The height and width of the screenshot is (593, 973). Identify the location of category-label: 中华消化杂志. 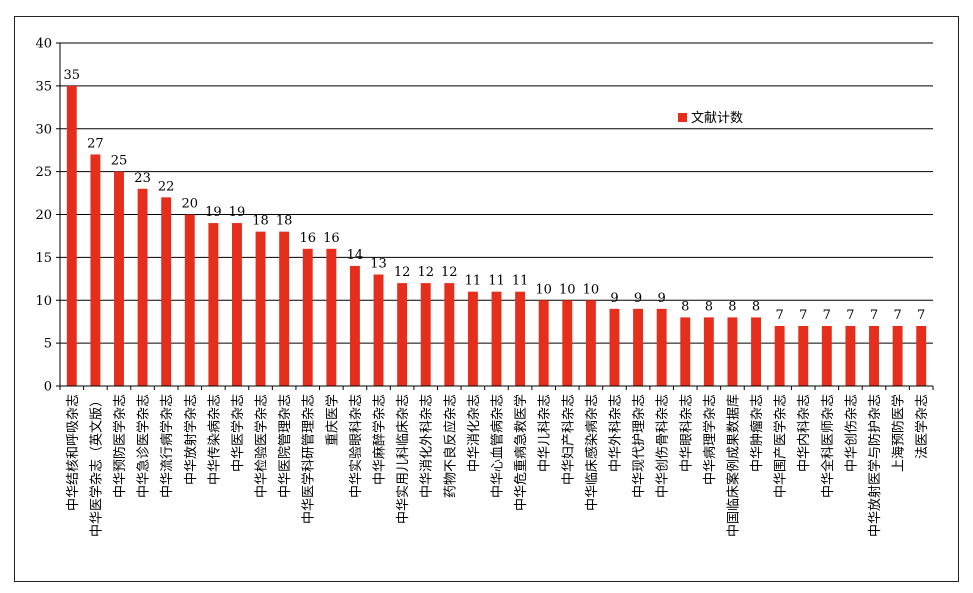
(474, 433).